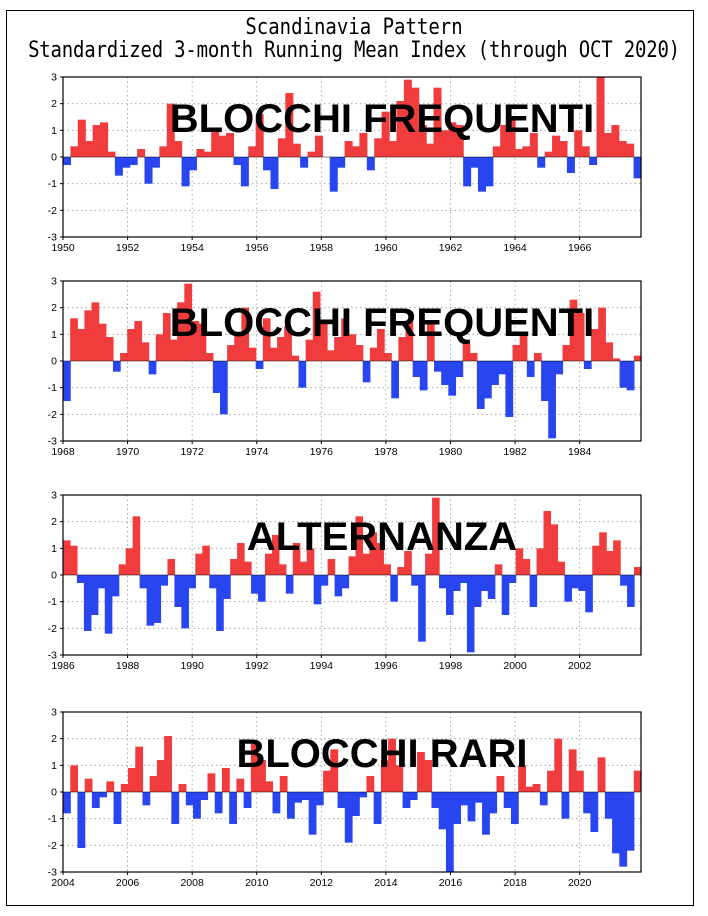  I want to click on x-tick-label: 1966, so click(580, 248).